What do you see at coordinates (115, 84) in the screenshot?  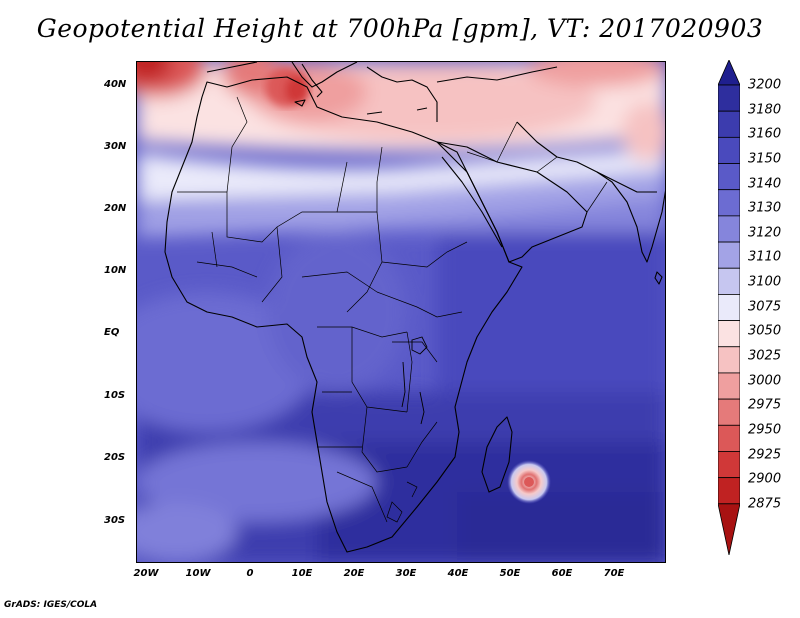 I see `lat-label-40n: 40N` at bounding box center [115, 84].